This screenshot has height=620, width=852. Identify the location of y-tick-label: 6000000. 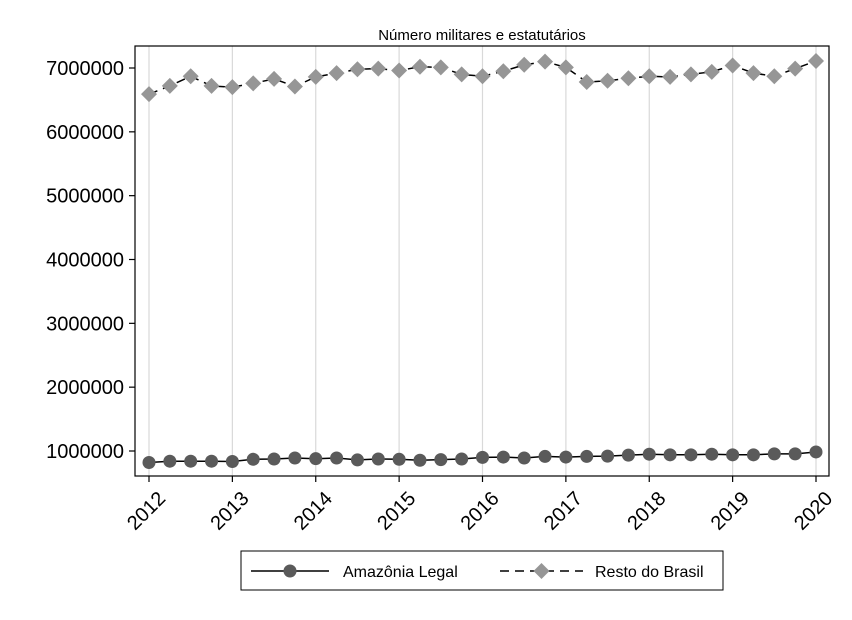
(85, 133).